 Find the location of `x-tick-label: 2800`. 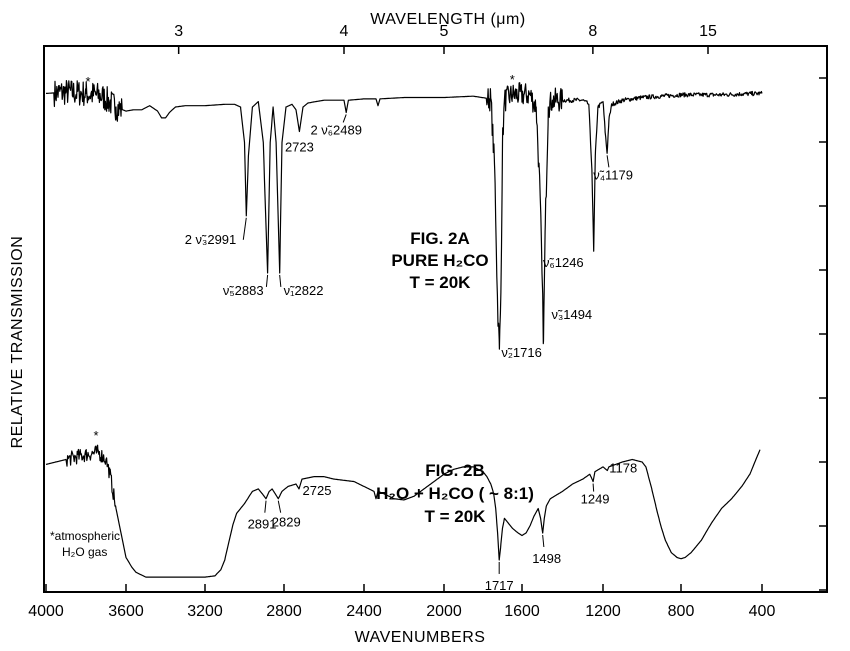

x-tick-label: 2800 is located at coordinates (284, 611).